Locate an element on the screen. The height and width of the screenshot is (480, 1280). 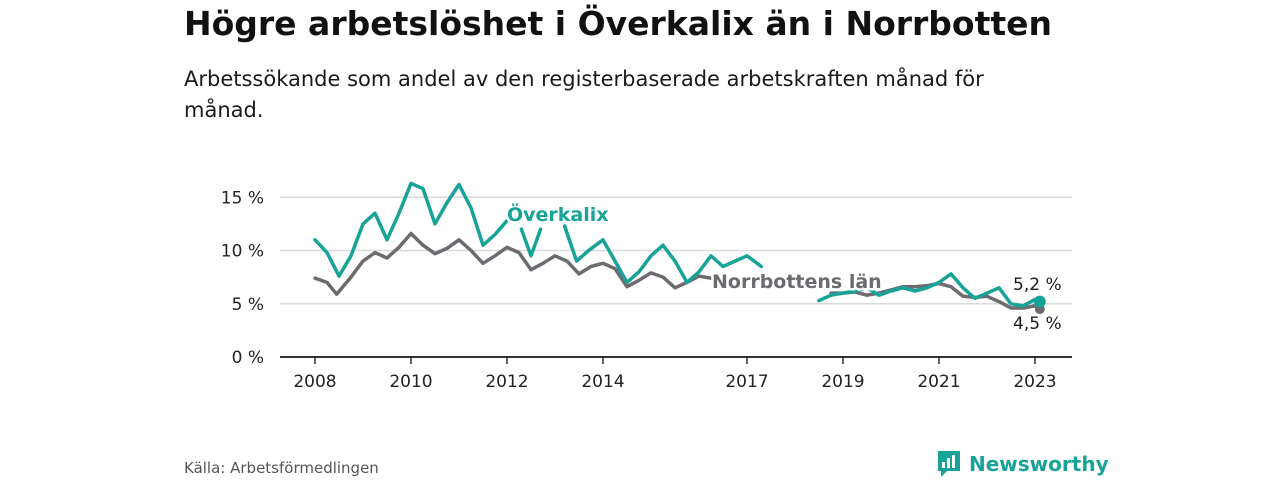
newsworthy-logo: Newsworthy is located at coordinates (1022, 464).